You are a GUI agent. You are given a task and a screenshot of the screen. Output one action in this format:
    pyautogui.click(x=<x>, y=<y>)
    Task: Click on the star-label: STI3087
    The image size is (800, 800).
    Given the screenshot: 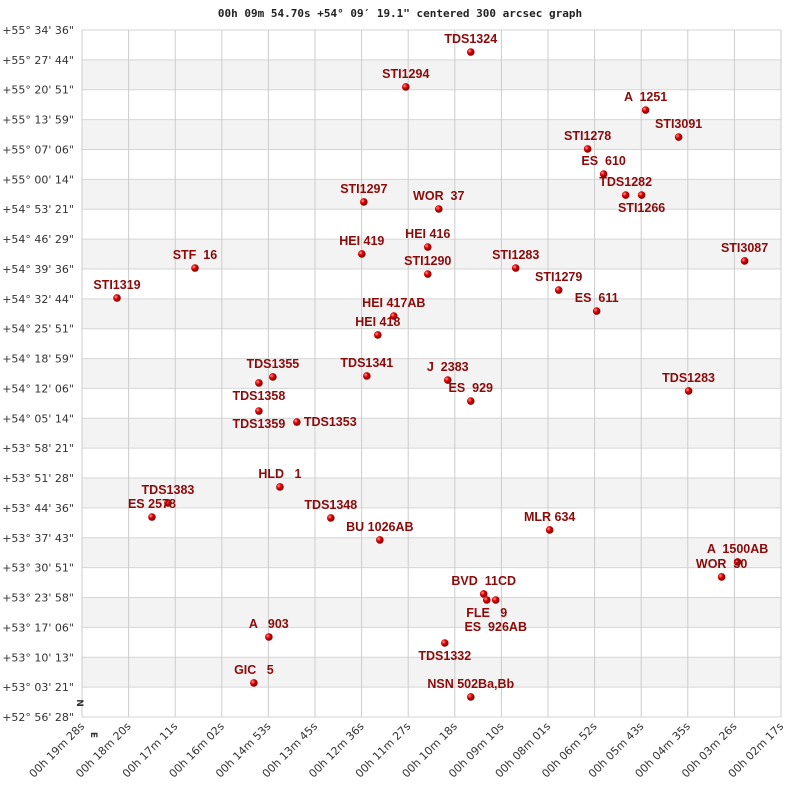 What is the action you would take?
    pyautogui.click(x=744, y=248)
    